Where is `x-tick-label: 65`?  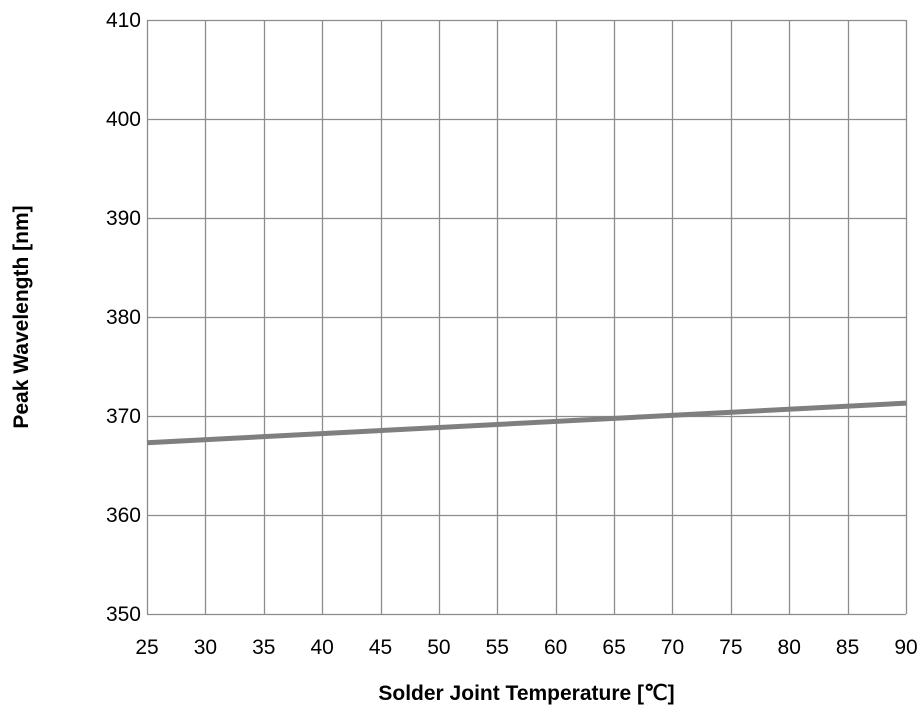 x-tick-label: 65 is located at coordinates (613, 647).